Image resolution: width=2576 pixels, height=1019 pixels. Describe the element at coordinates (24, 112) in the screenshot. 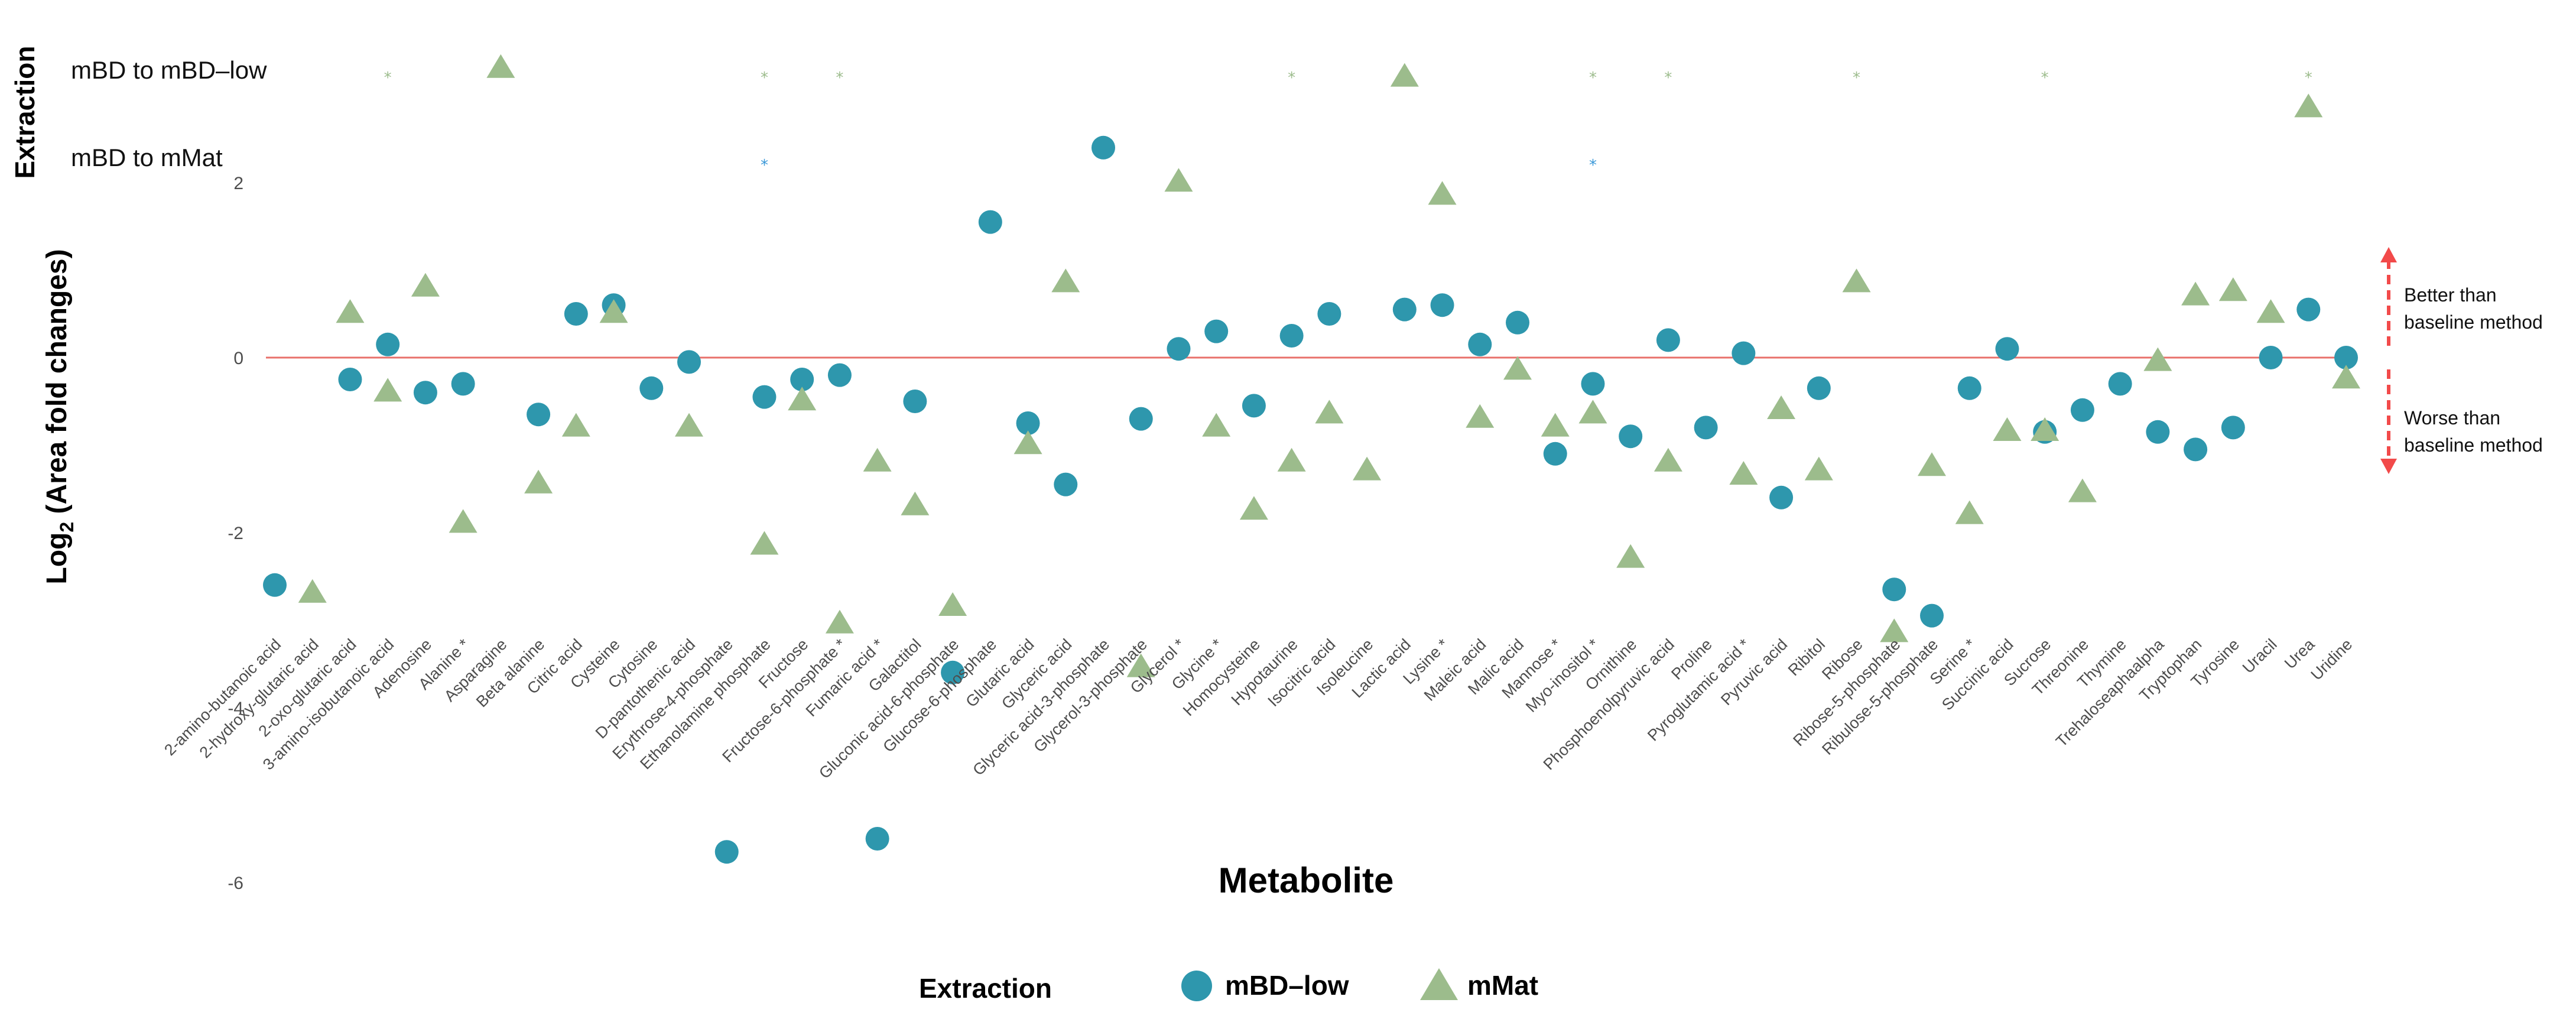

I see `significance-axis-label: Extraction` at that location.